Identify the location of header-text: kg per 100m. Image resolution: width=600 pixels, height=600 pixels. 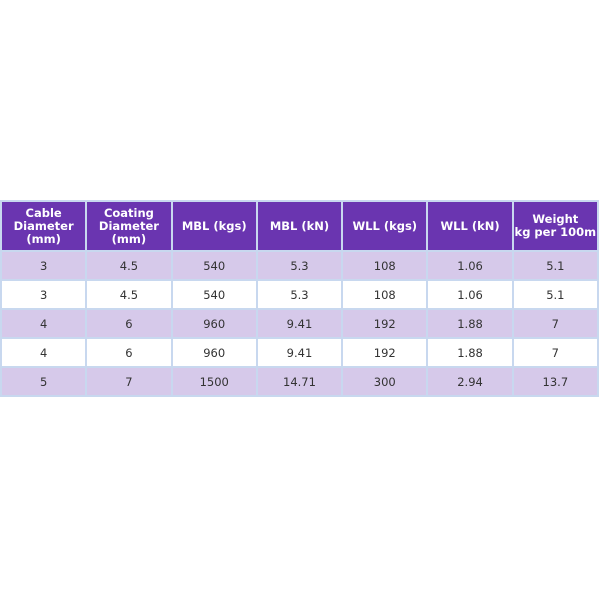
(555, 232).